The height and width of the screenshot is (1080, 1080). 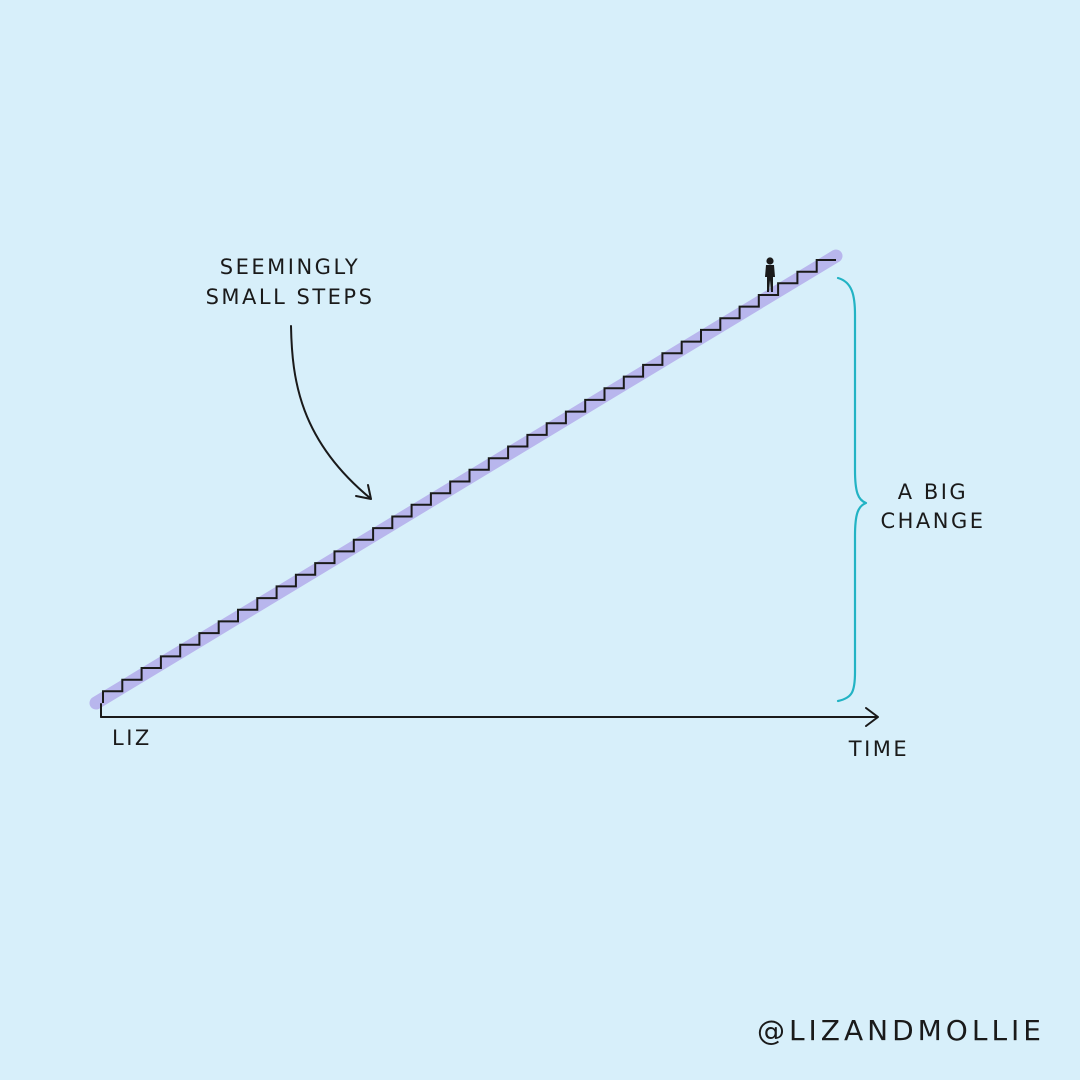 What do you see at coordinates (872, 717) in the screenshot?
I see `time-axis-arrowhead` at bounding box center [872, 717].